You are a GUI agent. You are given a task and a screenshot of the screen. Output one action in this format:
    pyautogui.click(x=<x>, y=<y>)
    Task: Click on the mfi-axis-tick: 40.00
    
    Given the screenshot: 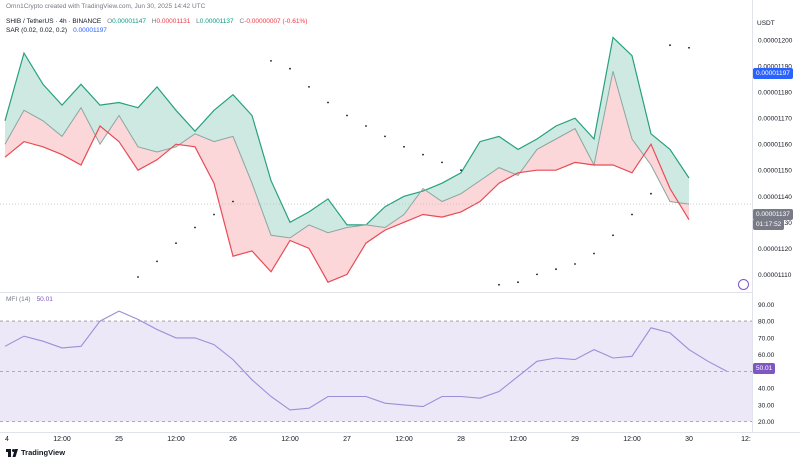 What is the action you would take?
    pyautogui.click(x=766, y=389)
    